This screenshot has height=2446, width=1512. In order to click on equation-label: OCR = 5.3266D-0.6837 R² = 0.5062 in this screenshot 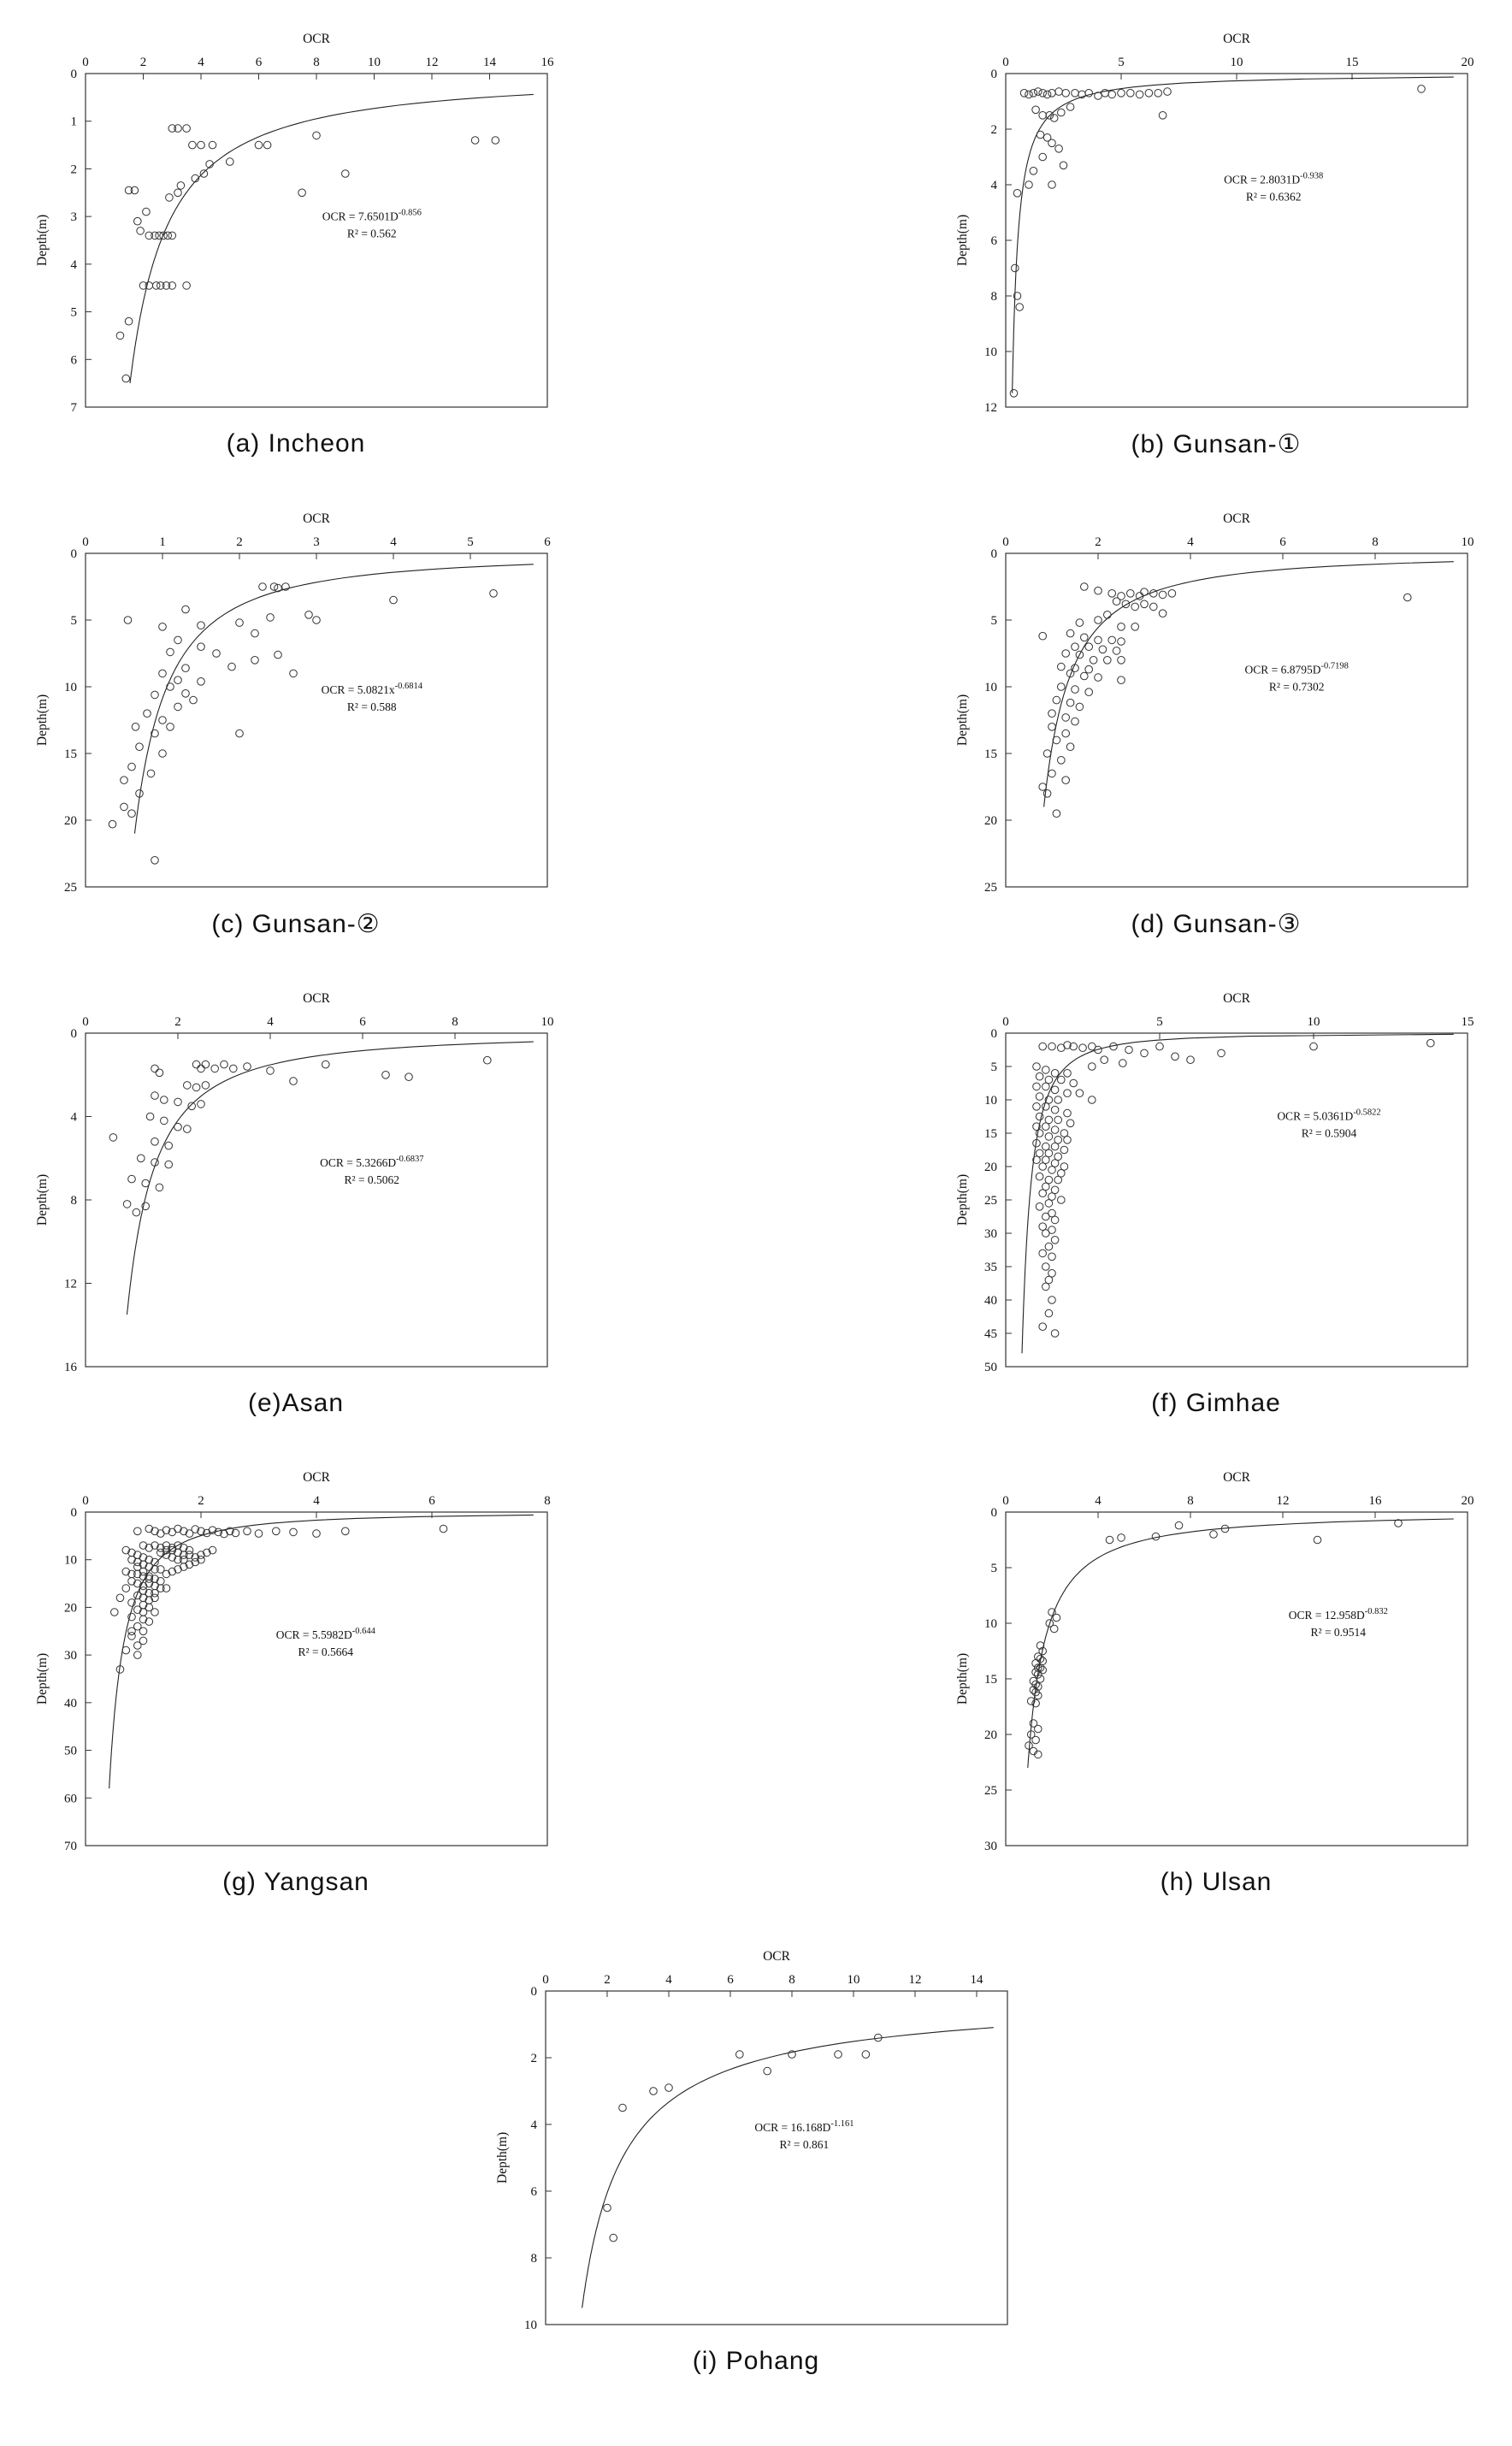, I will do `click(371, 1171)`.